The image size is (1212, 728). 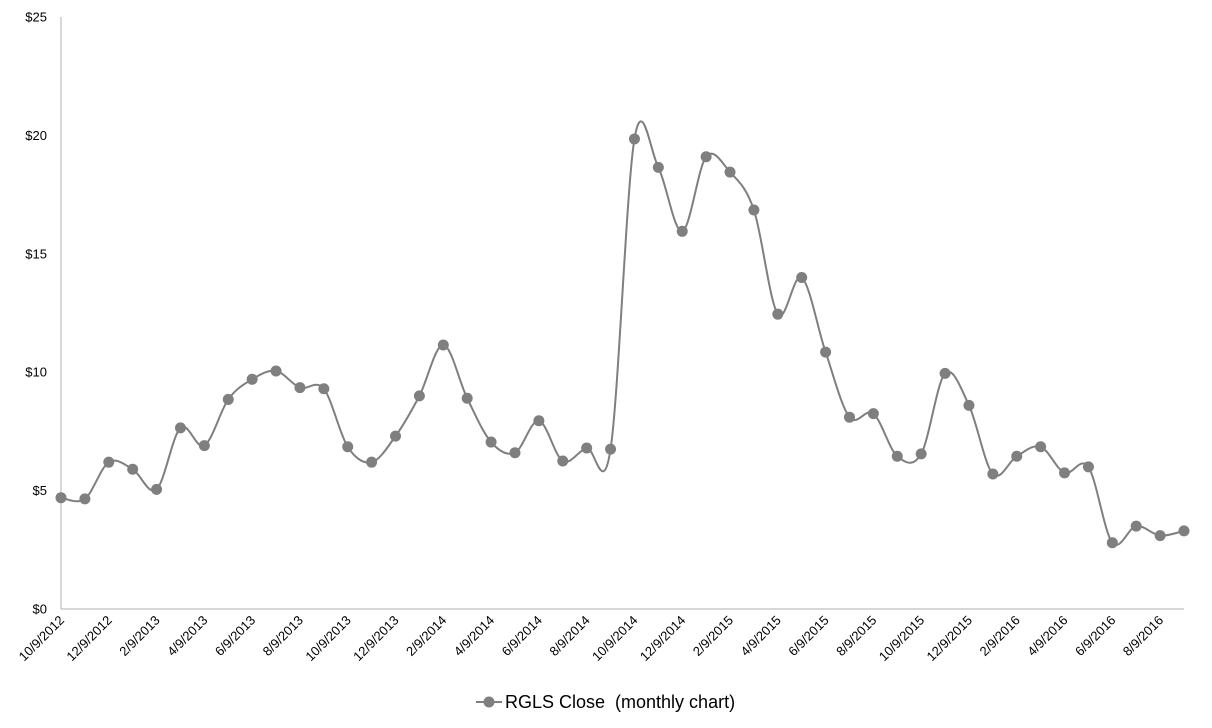 What do you see at coordinates (36, 253) in the screenshot?
I see `y-tick-label: $15` at bounding box center [36, 253].